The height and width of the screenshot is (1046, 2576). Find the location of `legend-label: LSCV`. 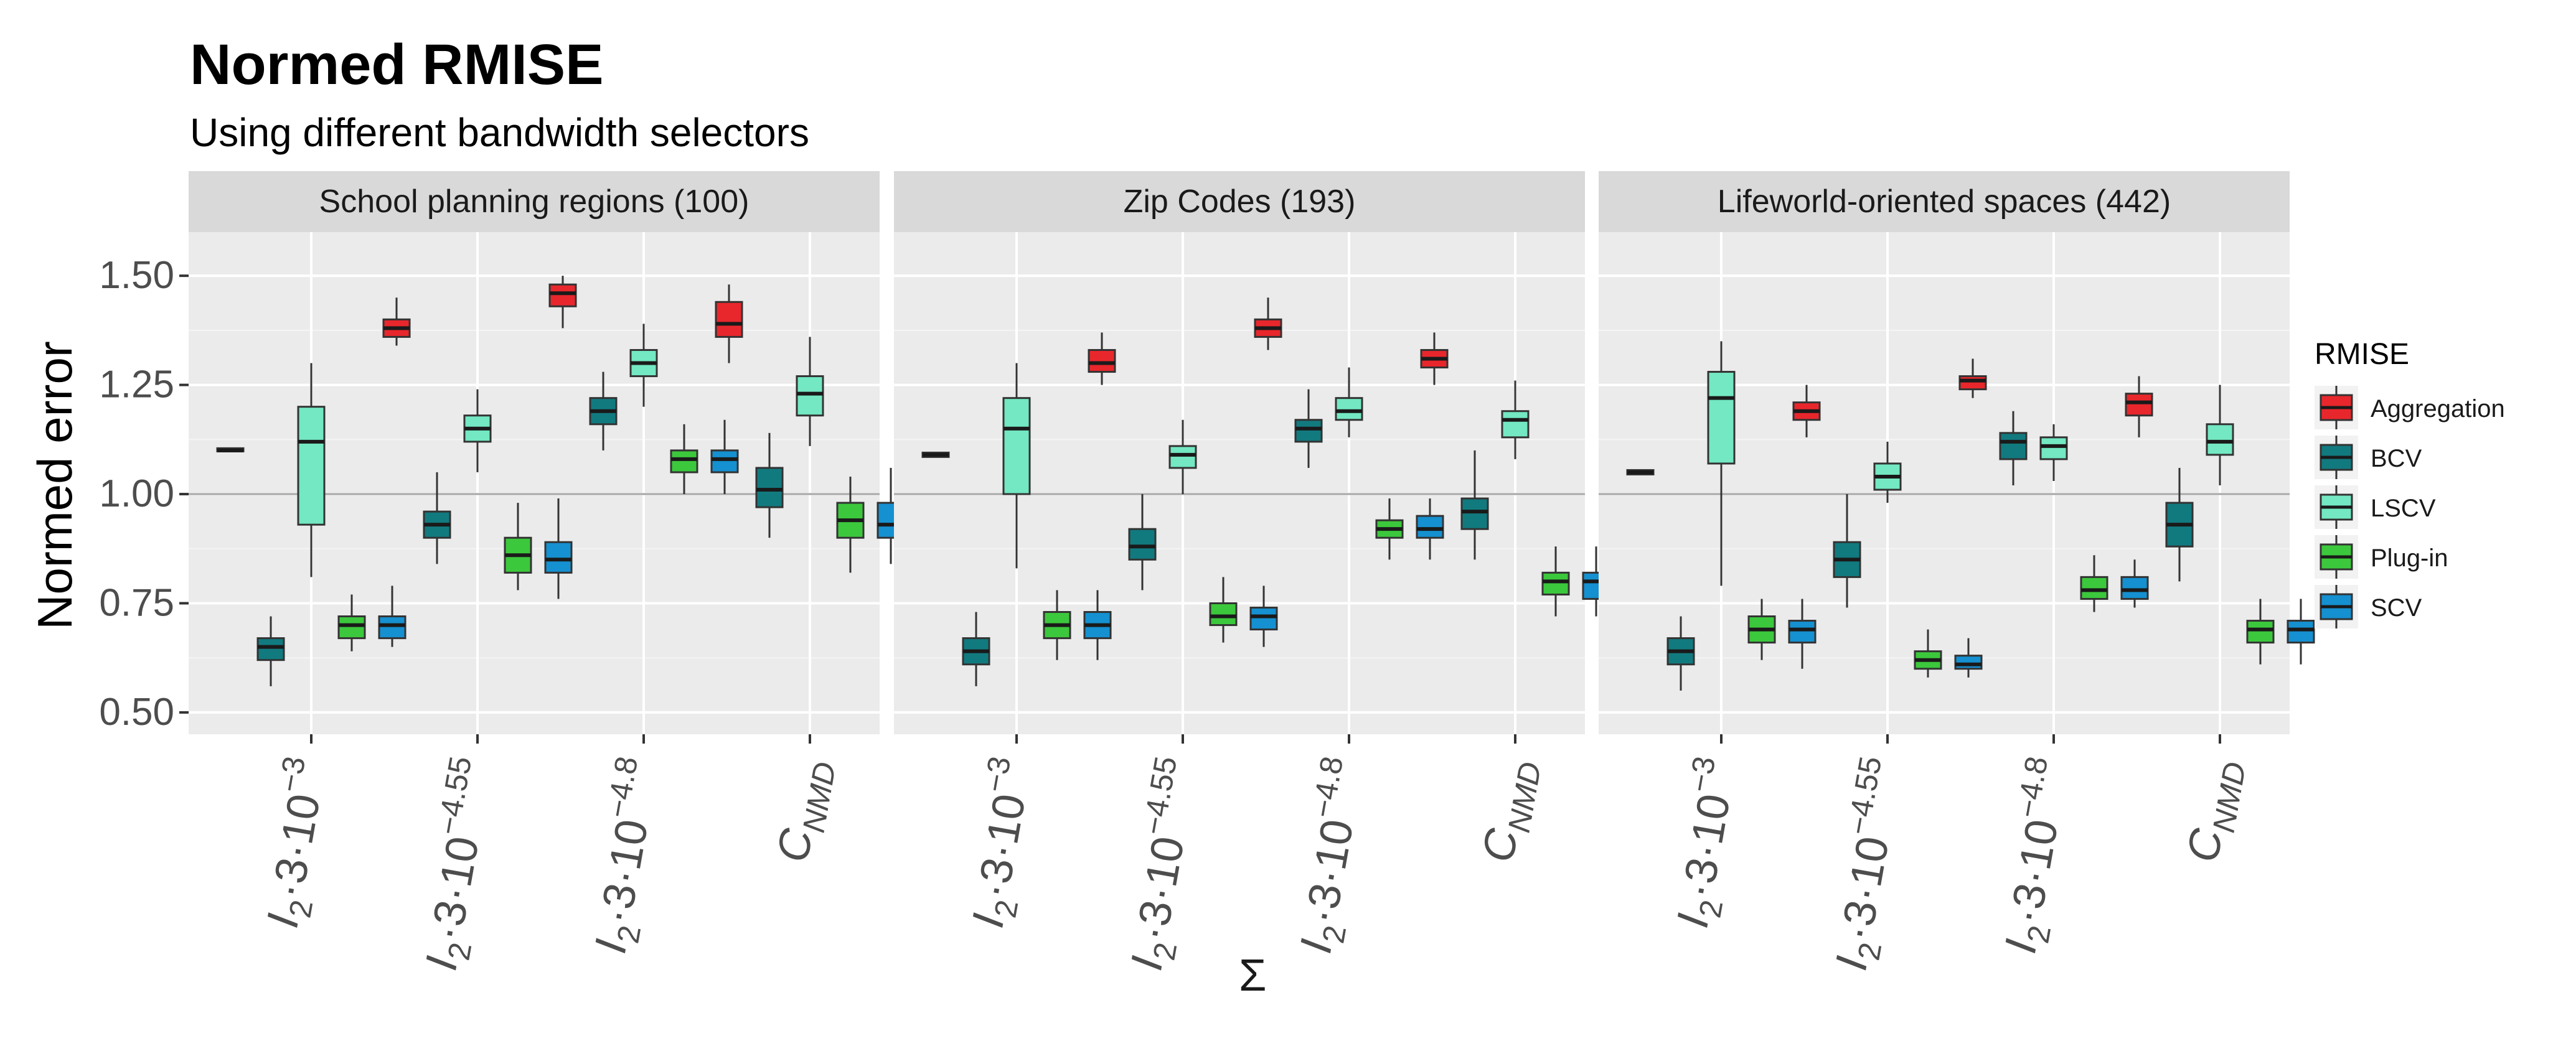

legend-label: LSCV is located at coordinates (2403, 508).